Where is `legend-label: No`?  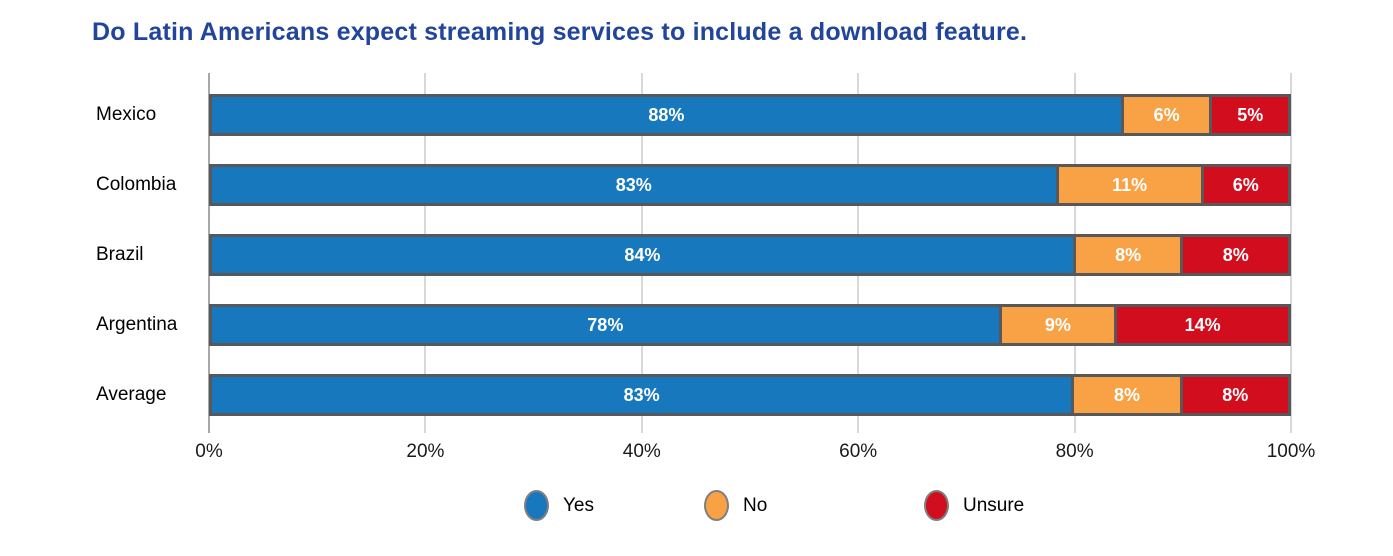
legend-label: No is located at coordinates (755, 505).